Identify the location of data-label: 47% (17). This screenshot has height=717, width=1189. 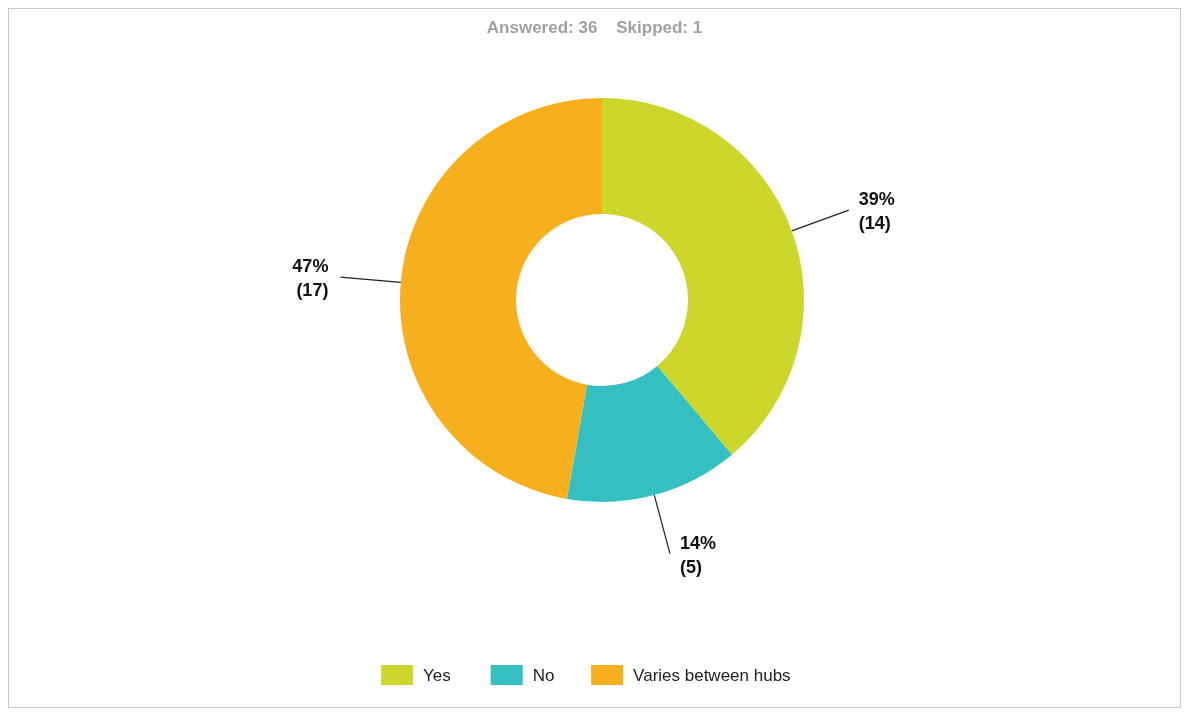
(310, 278).